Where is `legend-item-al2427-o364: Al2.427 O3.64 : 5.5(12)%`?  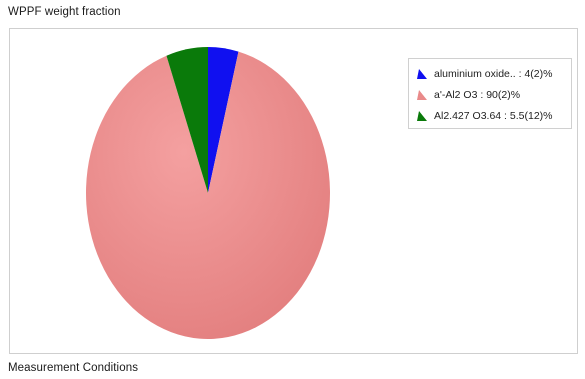
legend-item-al2427-o364: Al2.427 O3.64 : 5.5(12)% is located at coordinates (485, 116).